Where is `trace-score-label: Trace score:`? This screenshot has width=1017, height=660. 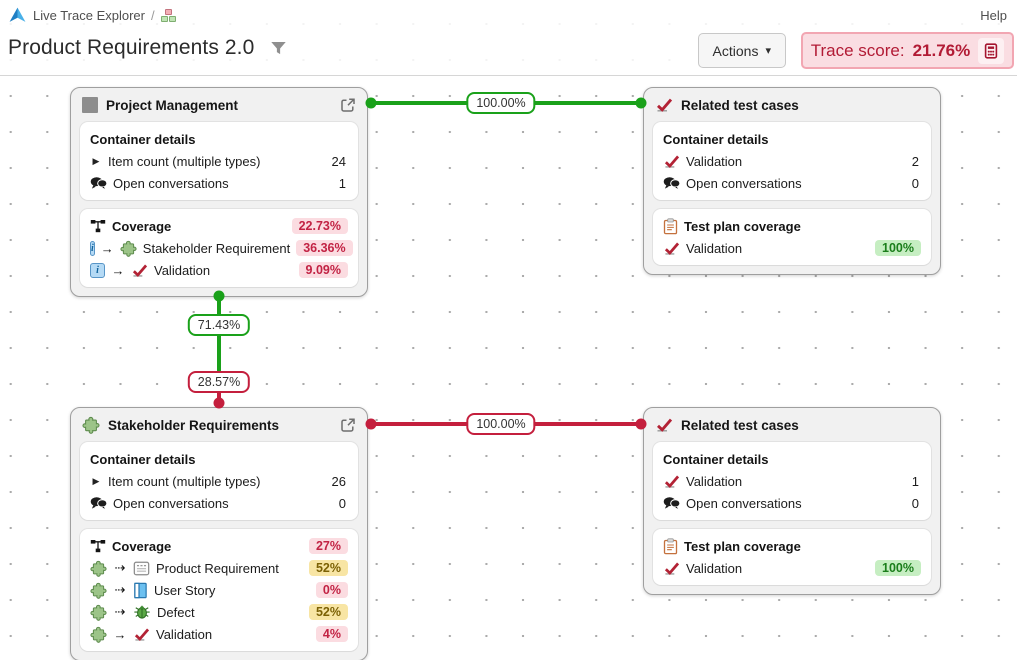
trace-score-label: Trace score: is located at coordinates (857, 50).